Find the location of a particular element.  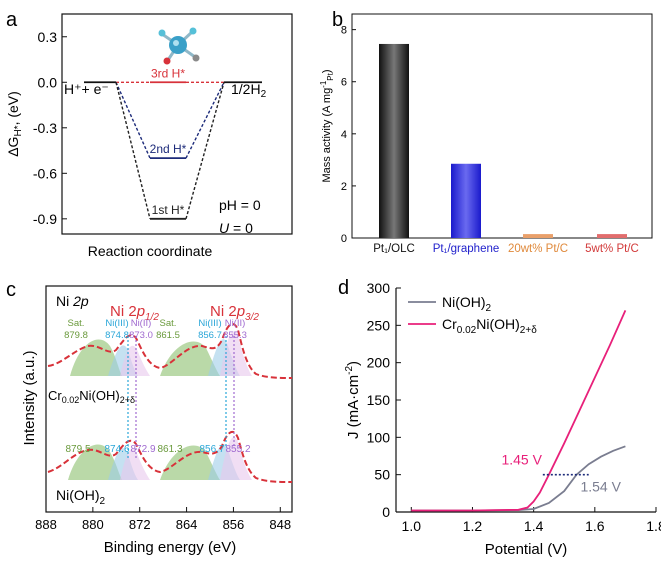

panel-label-a: a is located at coordinates (12, 20).